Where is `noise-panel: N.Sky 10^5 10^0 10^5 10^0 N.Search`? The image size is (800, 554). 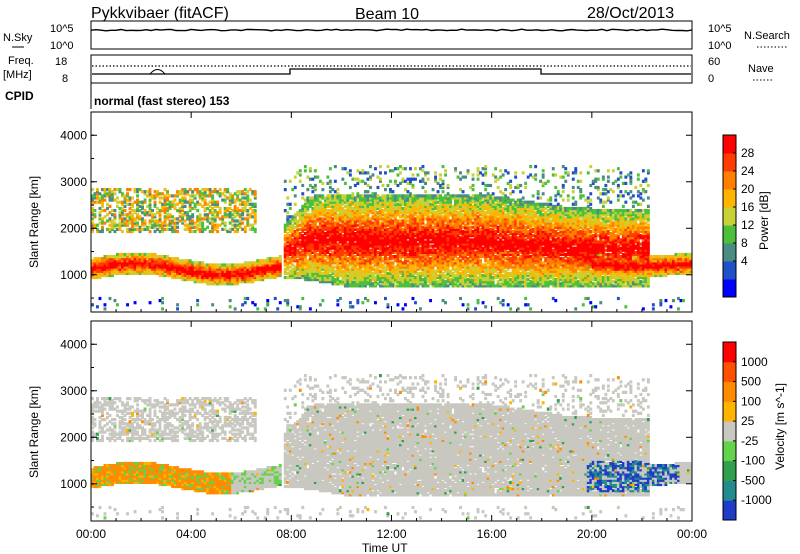
noise-panel: N.Sky 10^5 10^0 10^5 10^0 N.Search is located at coordinates (396, 36).